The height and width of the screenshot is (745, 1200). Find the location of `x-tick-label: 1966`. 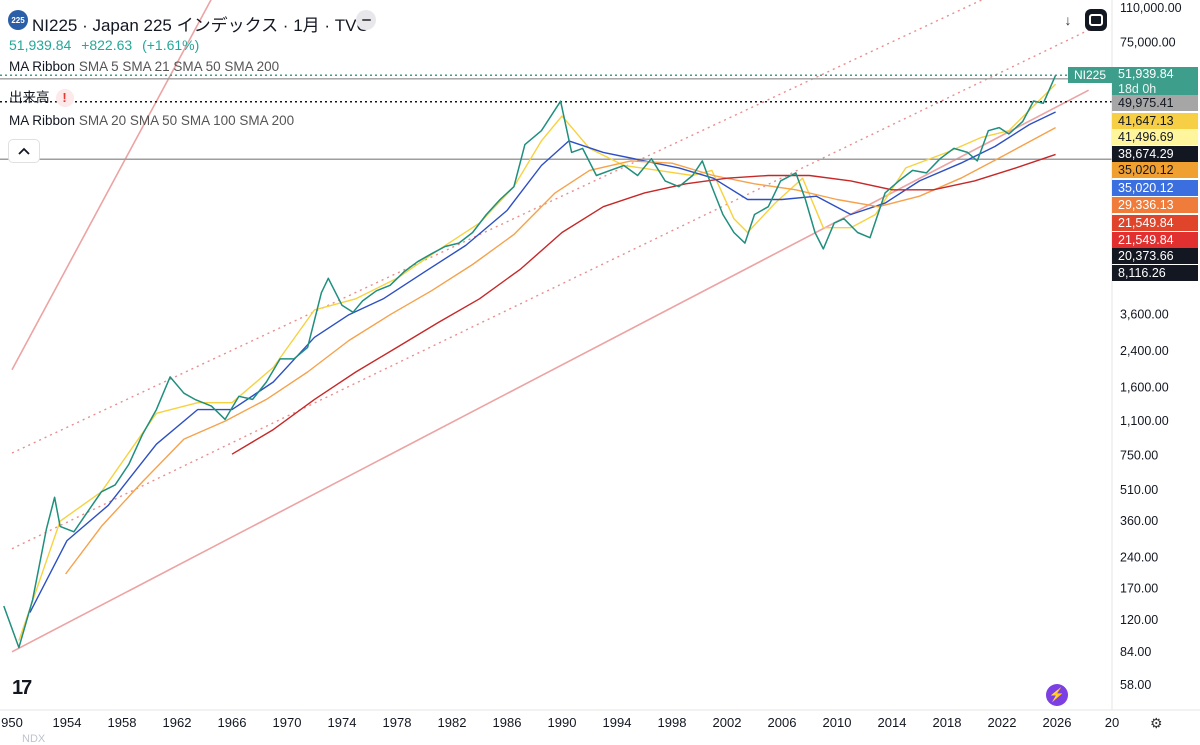

x-tick-label: 1966 is located at coordinates (232, 722).